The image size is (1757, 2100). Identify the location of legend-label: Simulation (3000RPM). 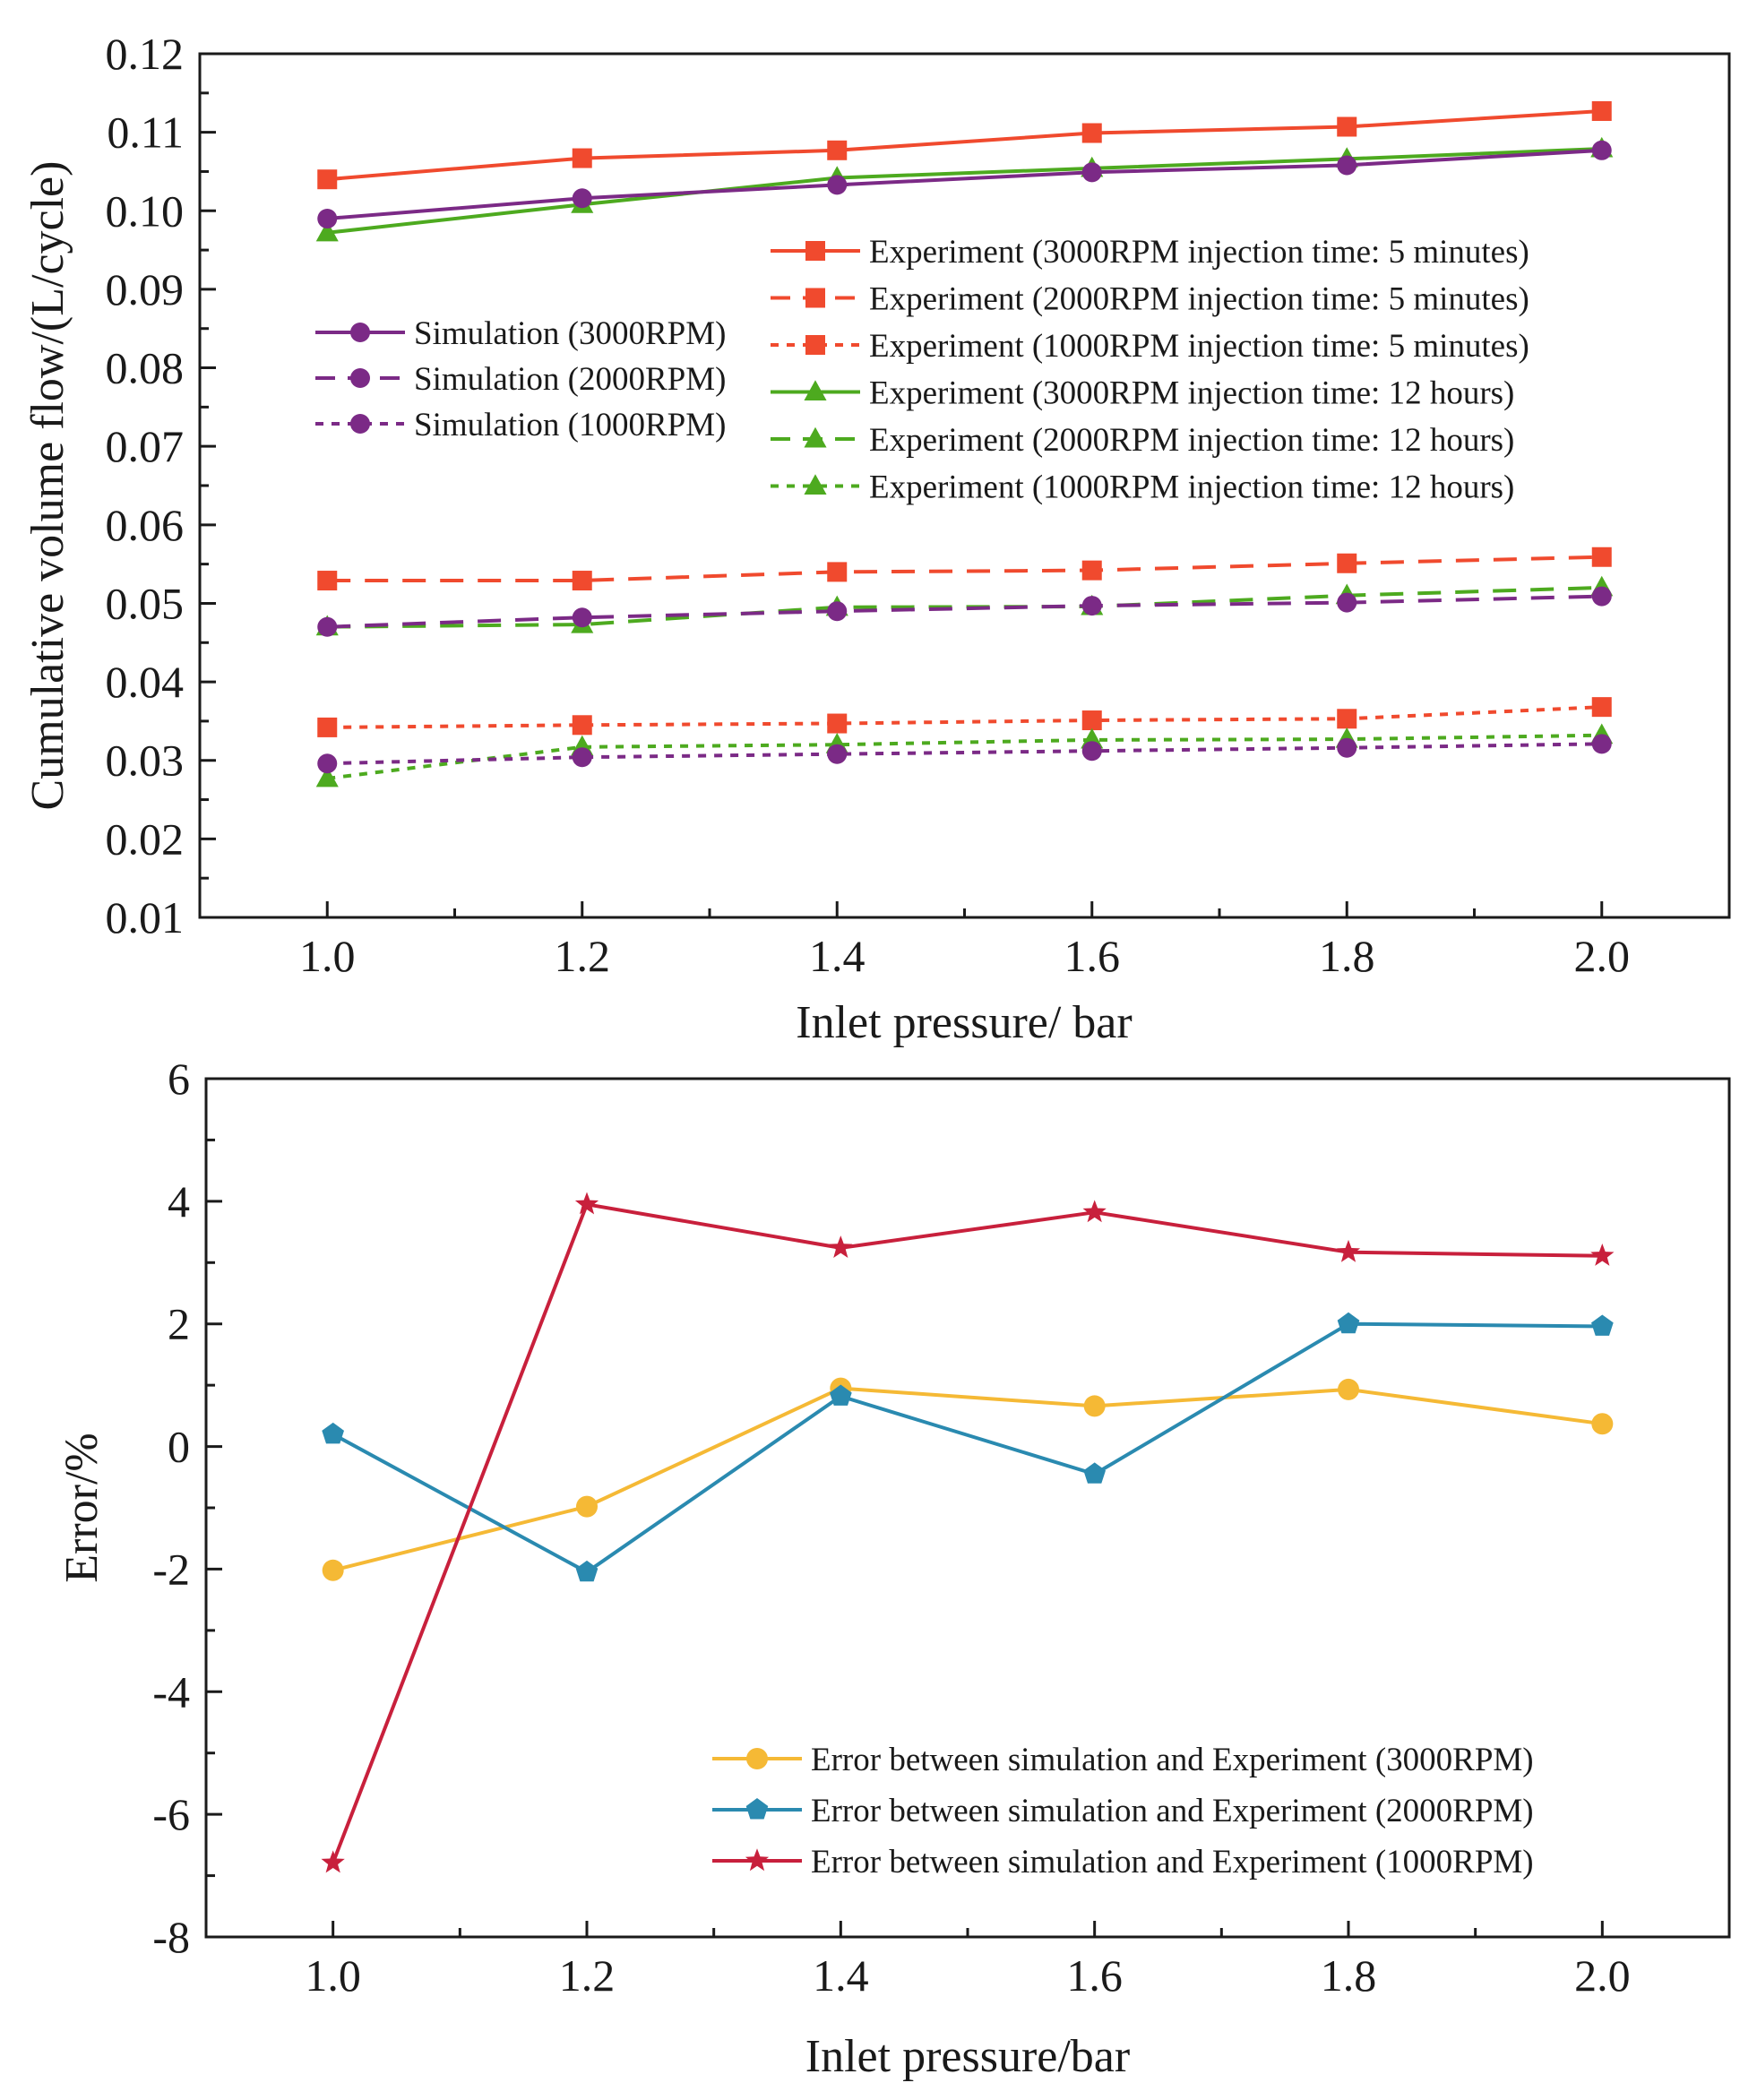
(570, 333).